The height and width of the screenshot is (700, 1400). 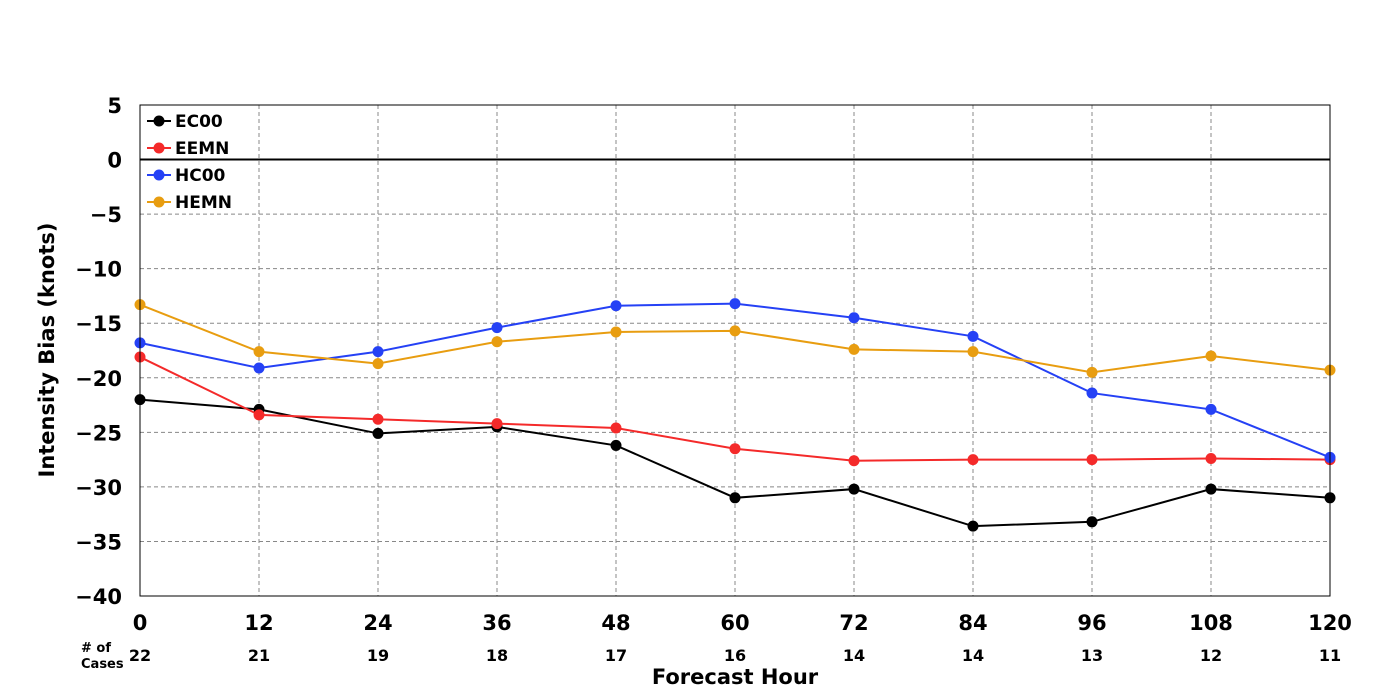 What do you see at coordinates (1211, 623) in the screenshot?
I see `x-tick-label: 108` at bounding box center [1211, 623].